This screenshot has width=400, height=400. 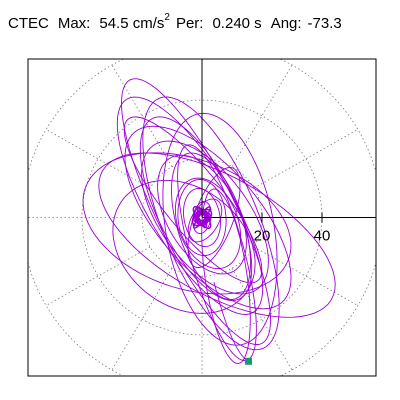 What do you see at coordinates (74, 23) in the screenshot?
I see `max-label: Max:` at bounding box center [74, 23].